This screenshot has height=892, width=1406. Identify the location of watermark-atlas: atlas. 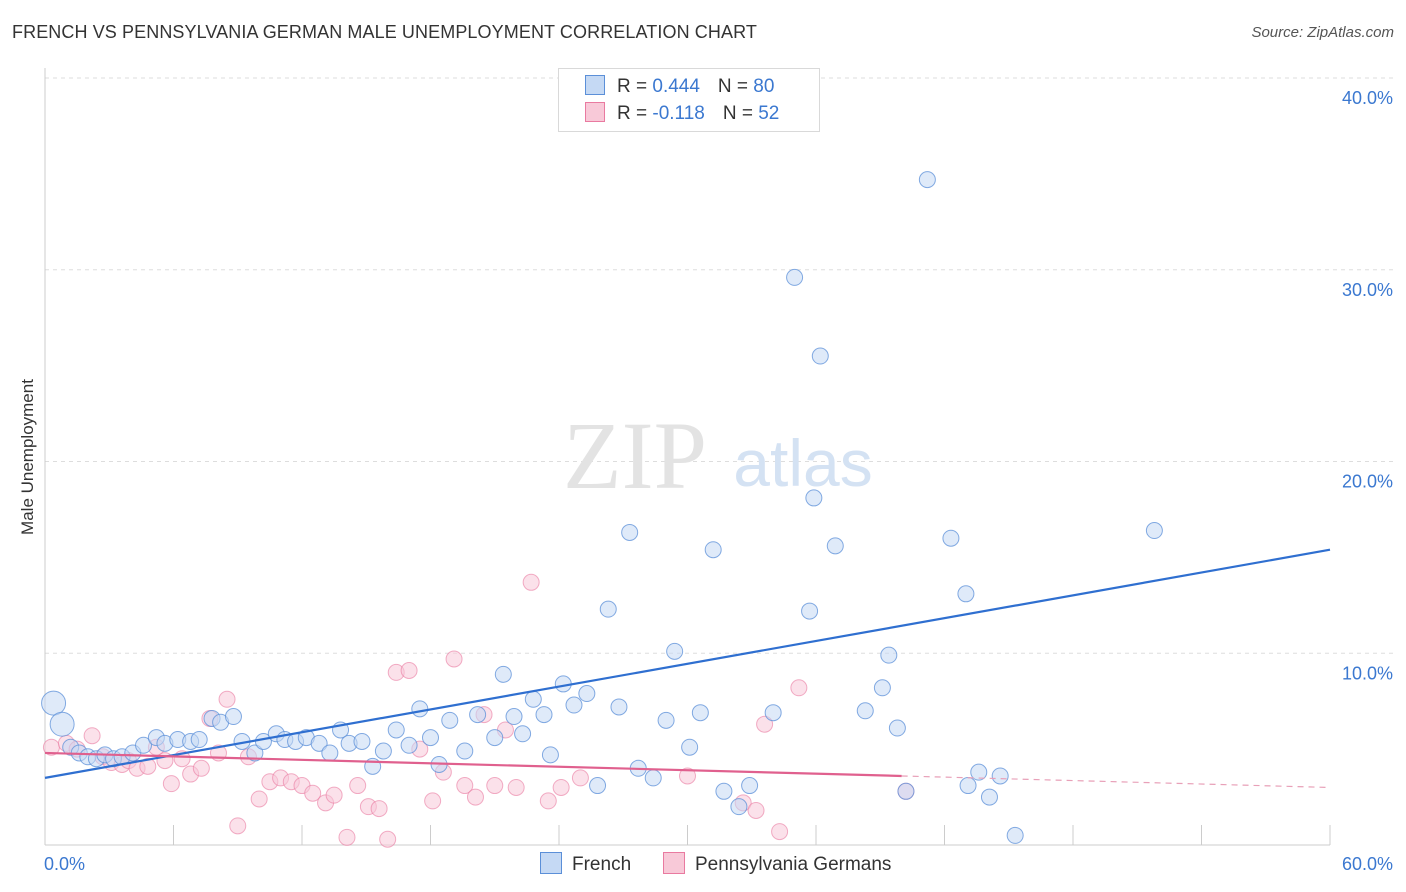
(802, 463).